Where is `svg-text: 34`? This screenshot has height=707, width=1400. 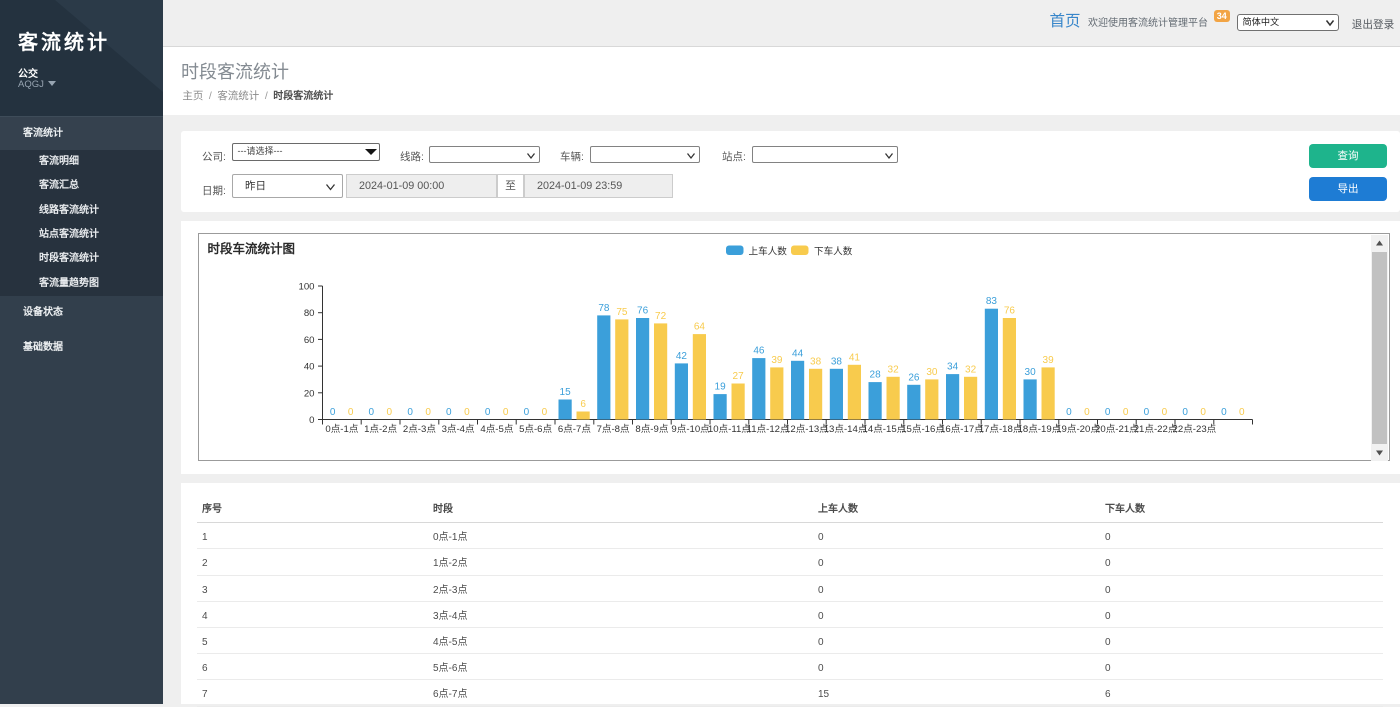
svg-text: 34 is located at coordinates (953, 367).